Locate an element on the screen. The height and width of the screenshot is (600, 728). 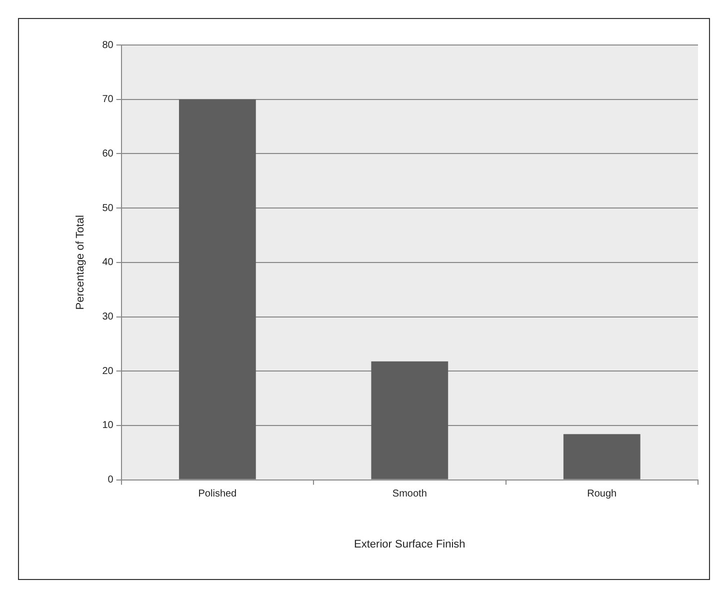
y-axis-title: Percentage of Total is located at coordinates (80, 262).